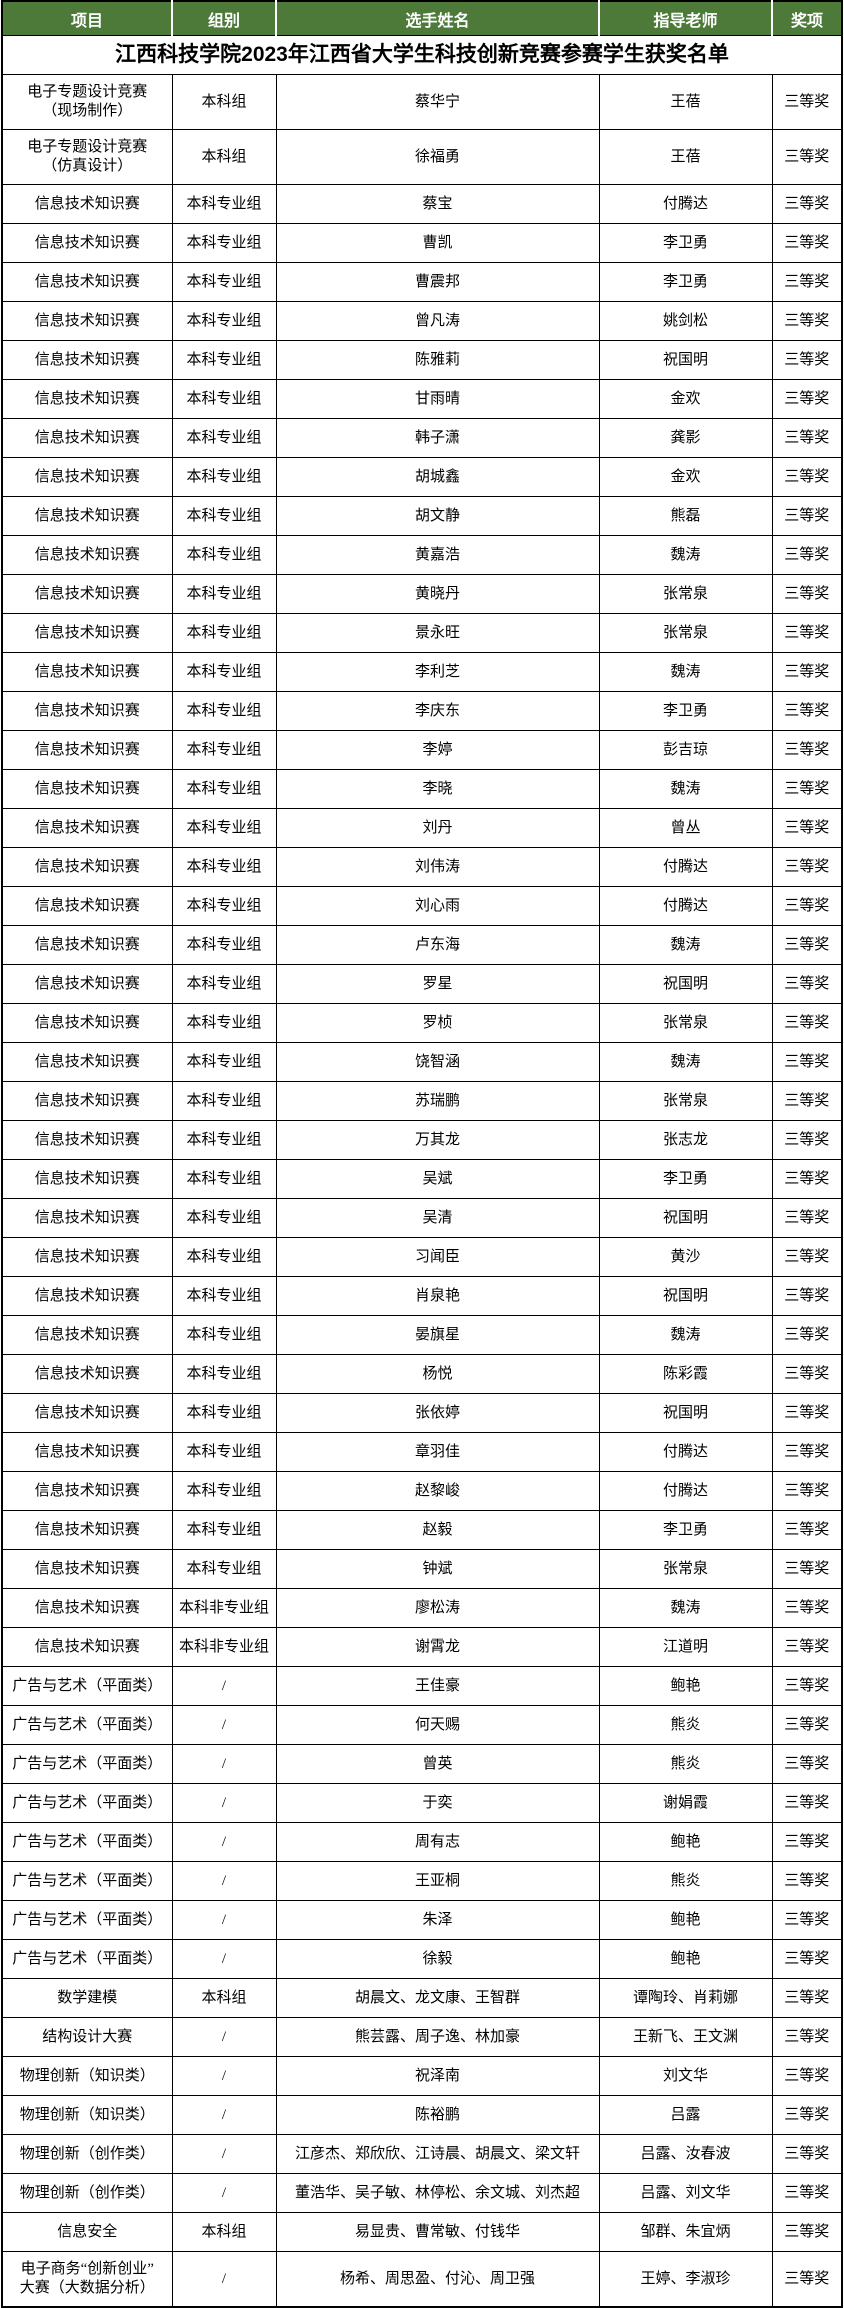 This screenshot has width=844, height=2308. I want to click on table-row: 广告与艺术（平面类） / 曾英 熊炎 三等奖, so click(422, 1764).